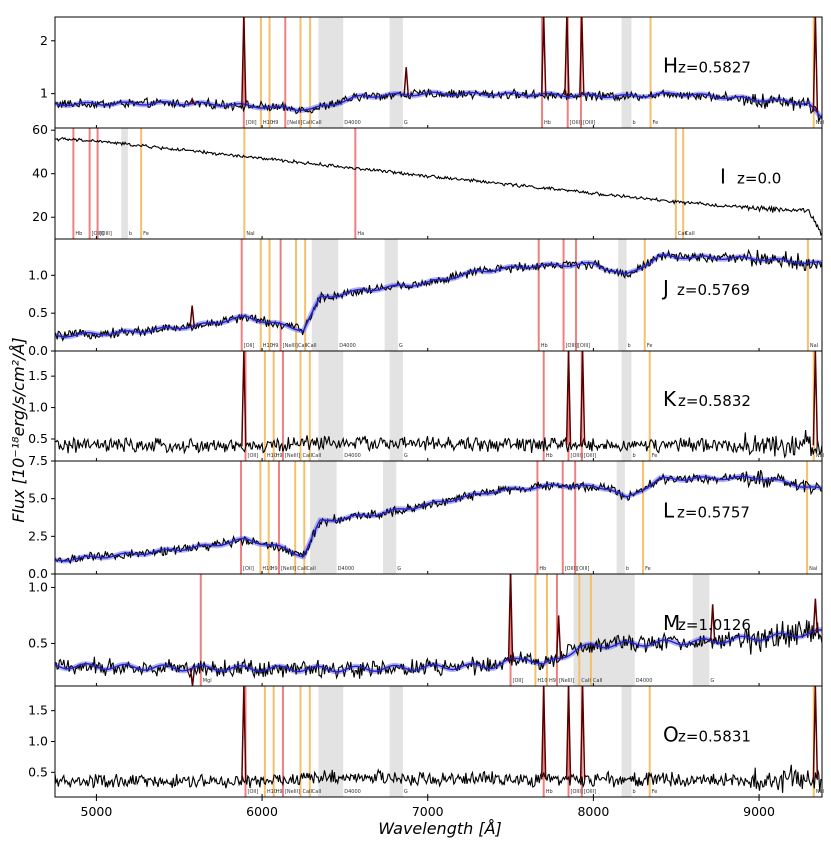 The width and height of the screenshot is (831, 860). What do you see at coordinates (38, 350) in the screenshot?
I see `y-tick-label: 0.0` at bounding box center [38, 350].